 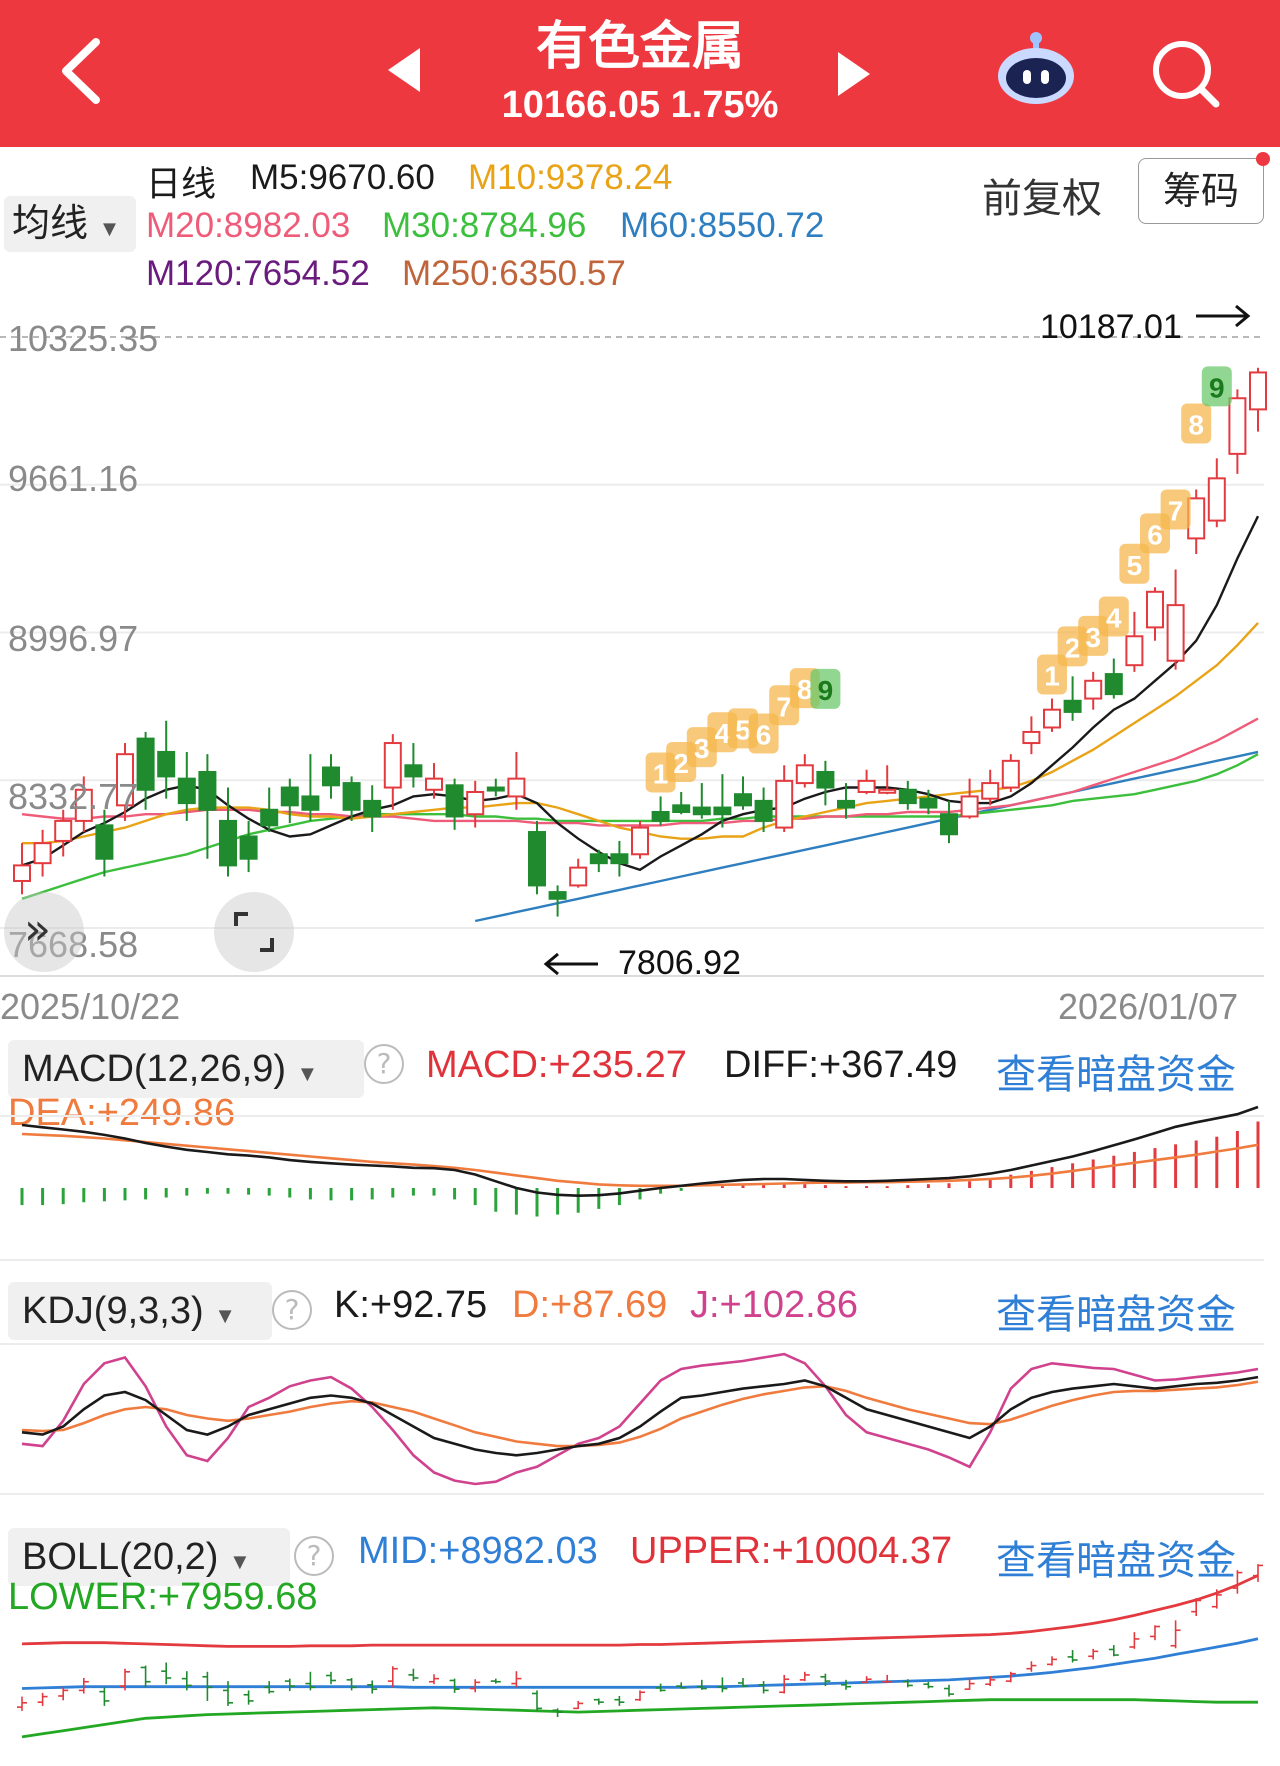 I want to click on chip-button: 筹码, so click(x=1201, y=191).